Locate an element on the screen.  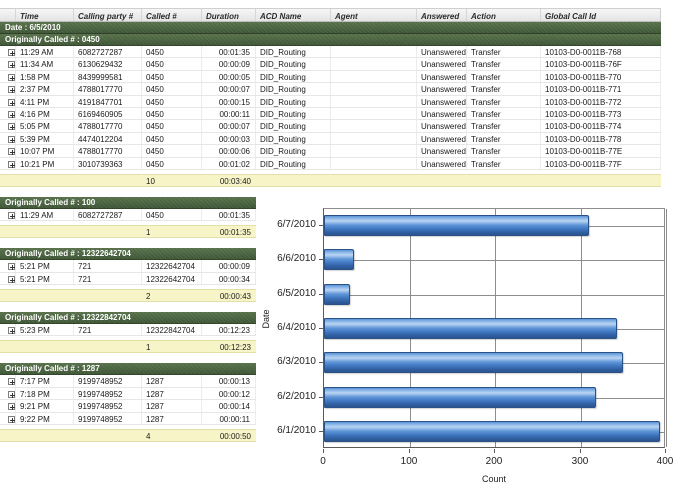
chart-y-tick-label: 6/7/2010 is located at coordinates (296, 224).